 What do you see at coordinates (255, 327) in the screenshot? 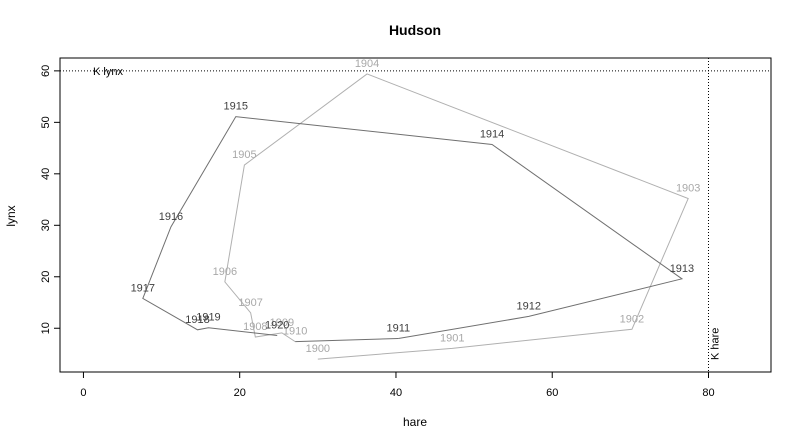
I see `point-label-1908: 1908` at bounding box center [255, 327].